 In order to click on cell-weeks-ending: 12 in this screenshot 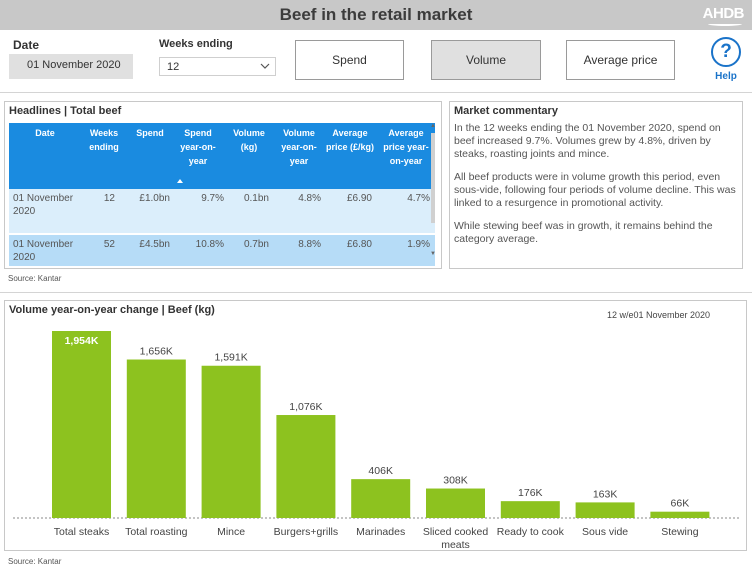, I will do `click(109, 198)`.